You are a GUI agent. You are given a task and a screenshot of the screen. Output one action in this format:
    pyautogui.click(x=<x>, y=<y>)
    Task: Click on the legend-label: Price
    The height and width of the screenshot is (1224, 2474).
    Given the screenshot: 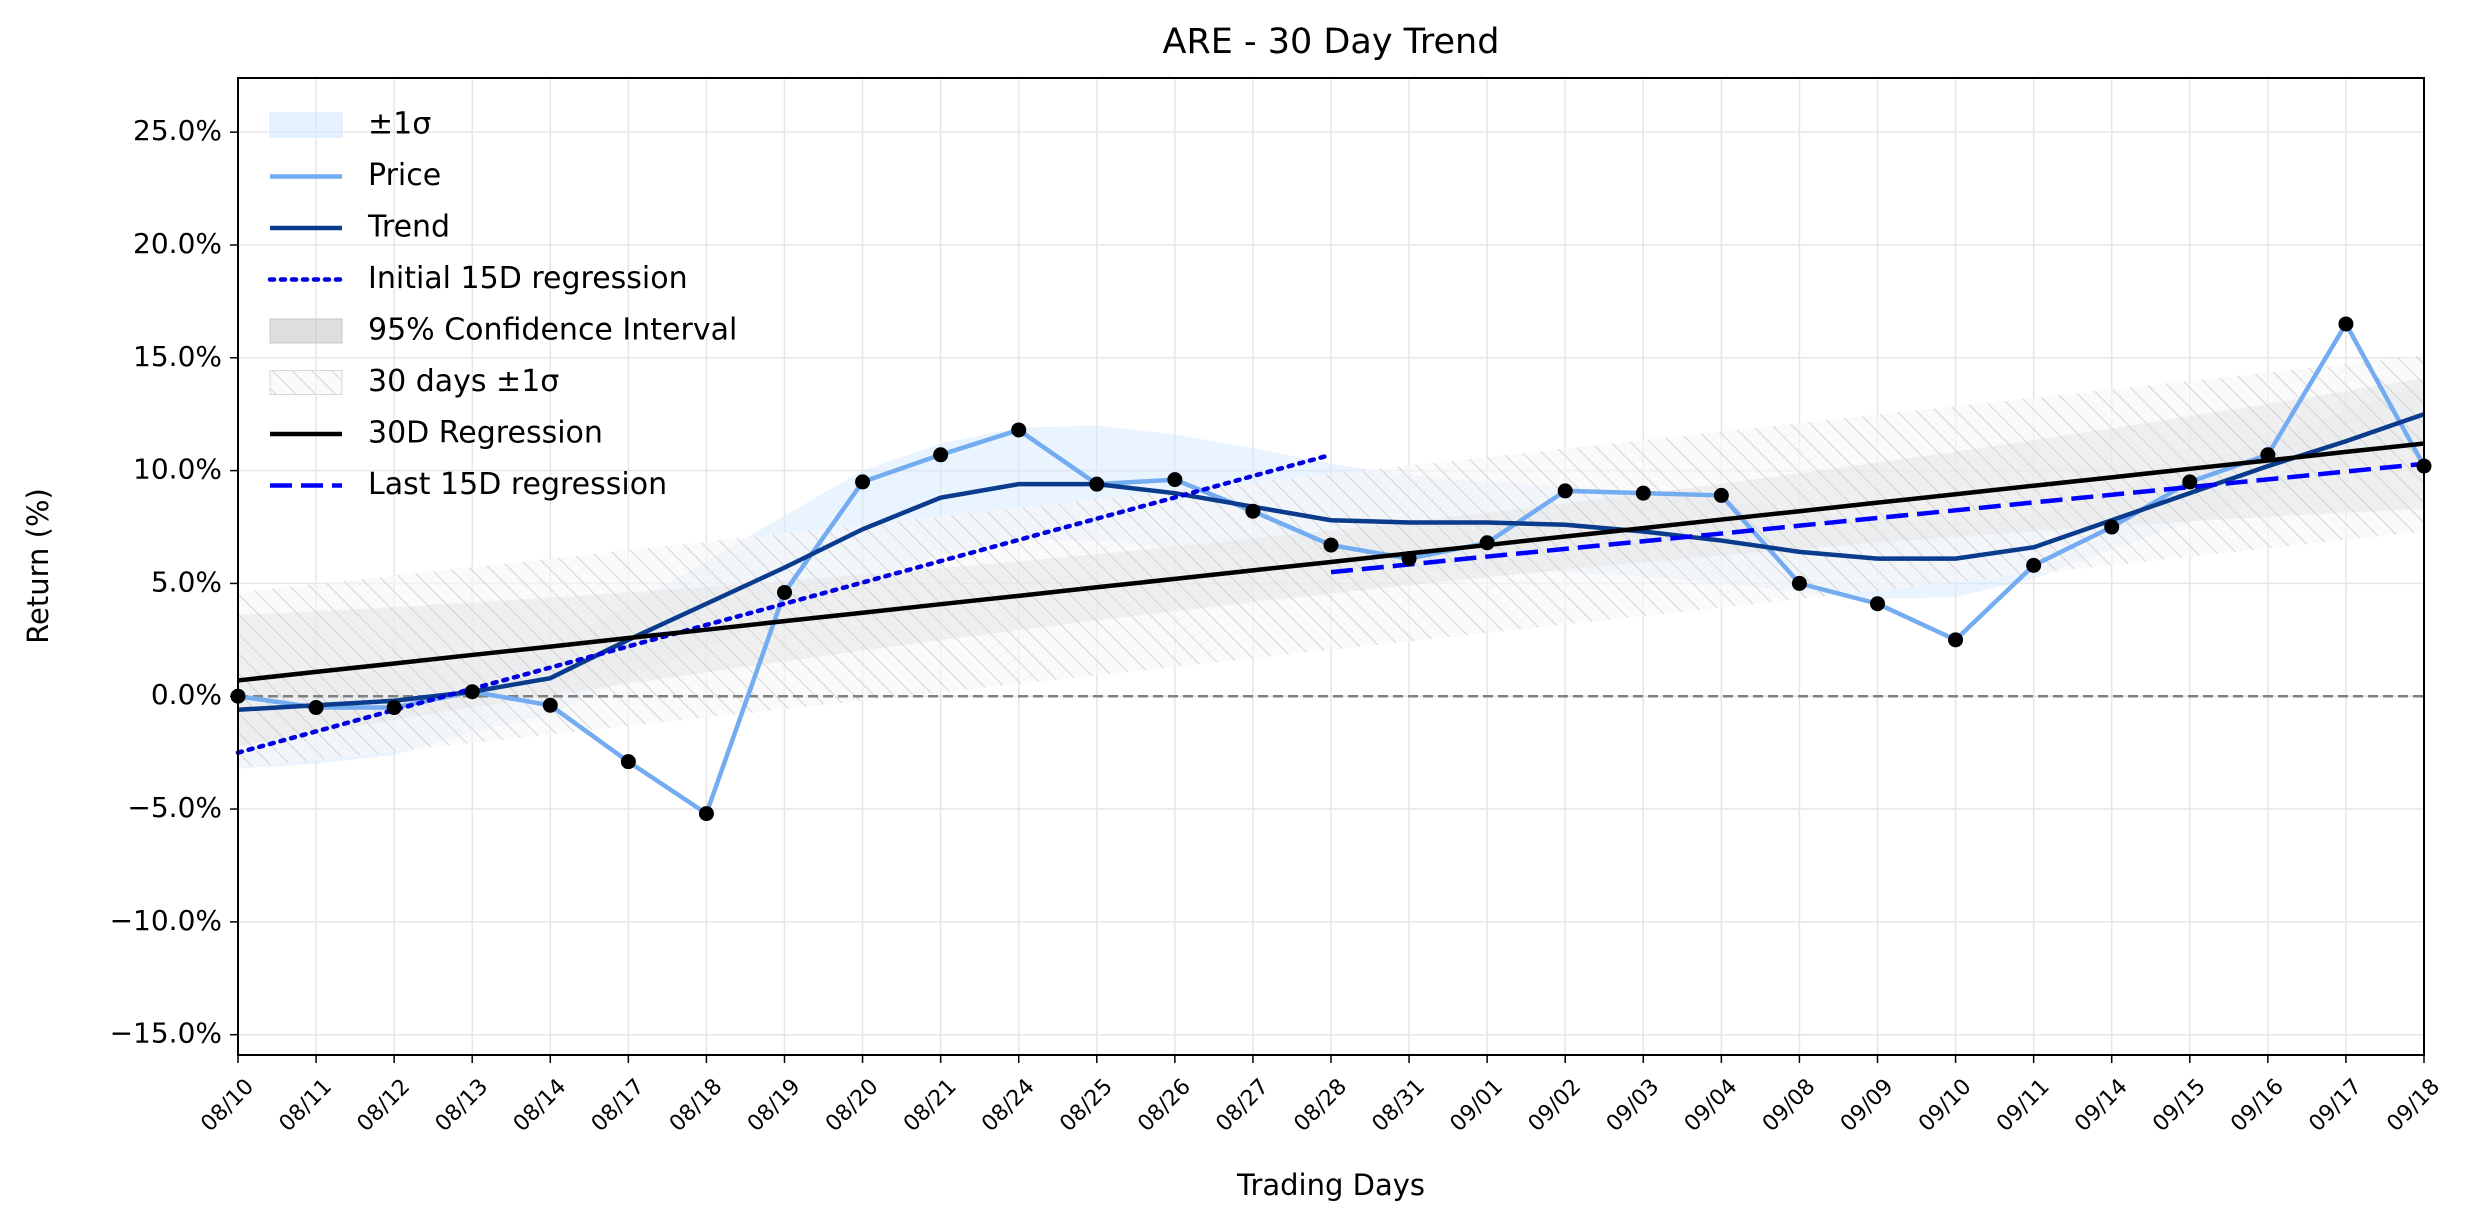 What is the action you would take?
    pyautogui.click(x=404, y=175)
    